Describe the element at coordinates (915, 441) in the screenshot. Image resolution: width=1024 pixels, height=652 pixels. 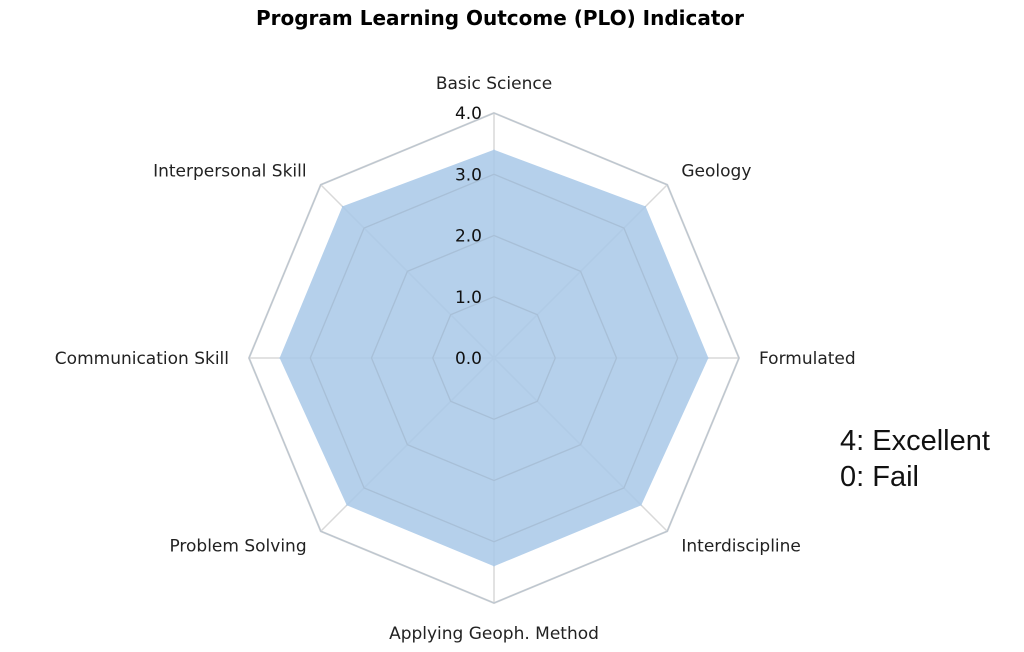
I see `legend-note-excellent: 4: Excellent` at that location.